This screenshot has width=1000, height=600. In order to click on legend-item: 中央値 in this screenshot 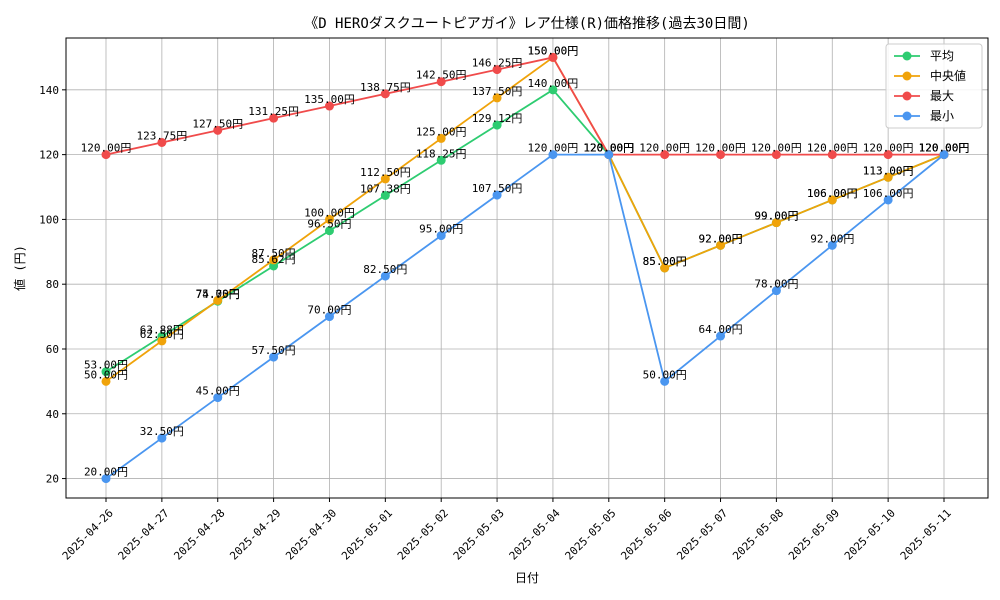, I will do `click(930, 75)`.